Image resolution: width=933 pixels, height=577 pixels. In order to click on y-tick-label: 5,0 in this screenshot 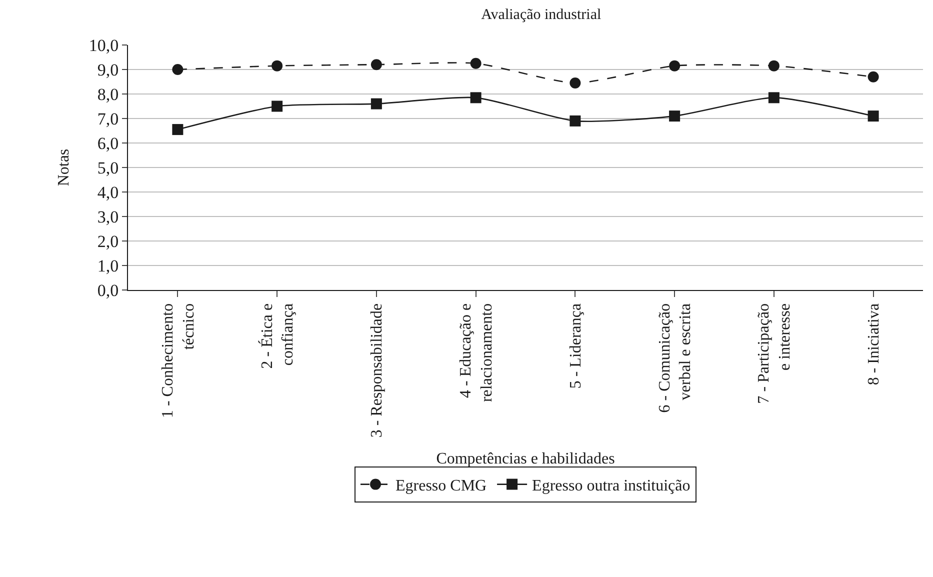, I will do `click(108, 168)`.